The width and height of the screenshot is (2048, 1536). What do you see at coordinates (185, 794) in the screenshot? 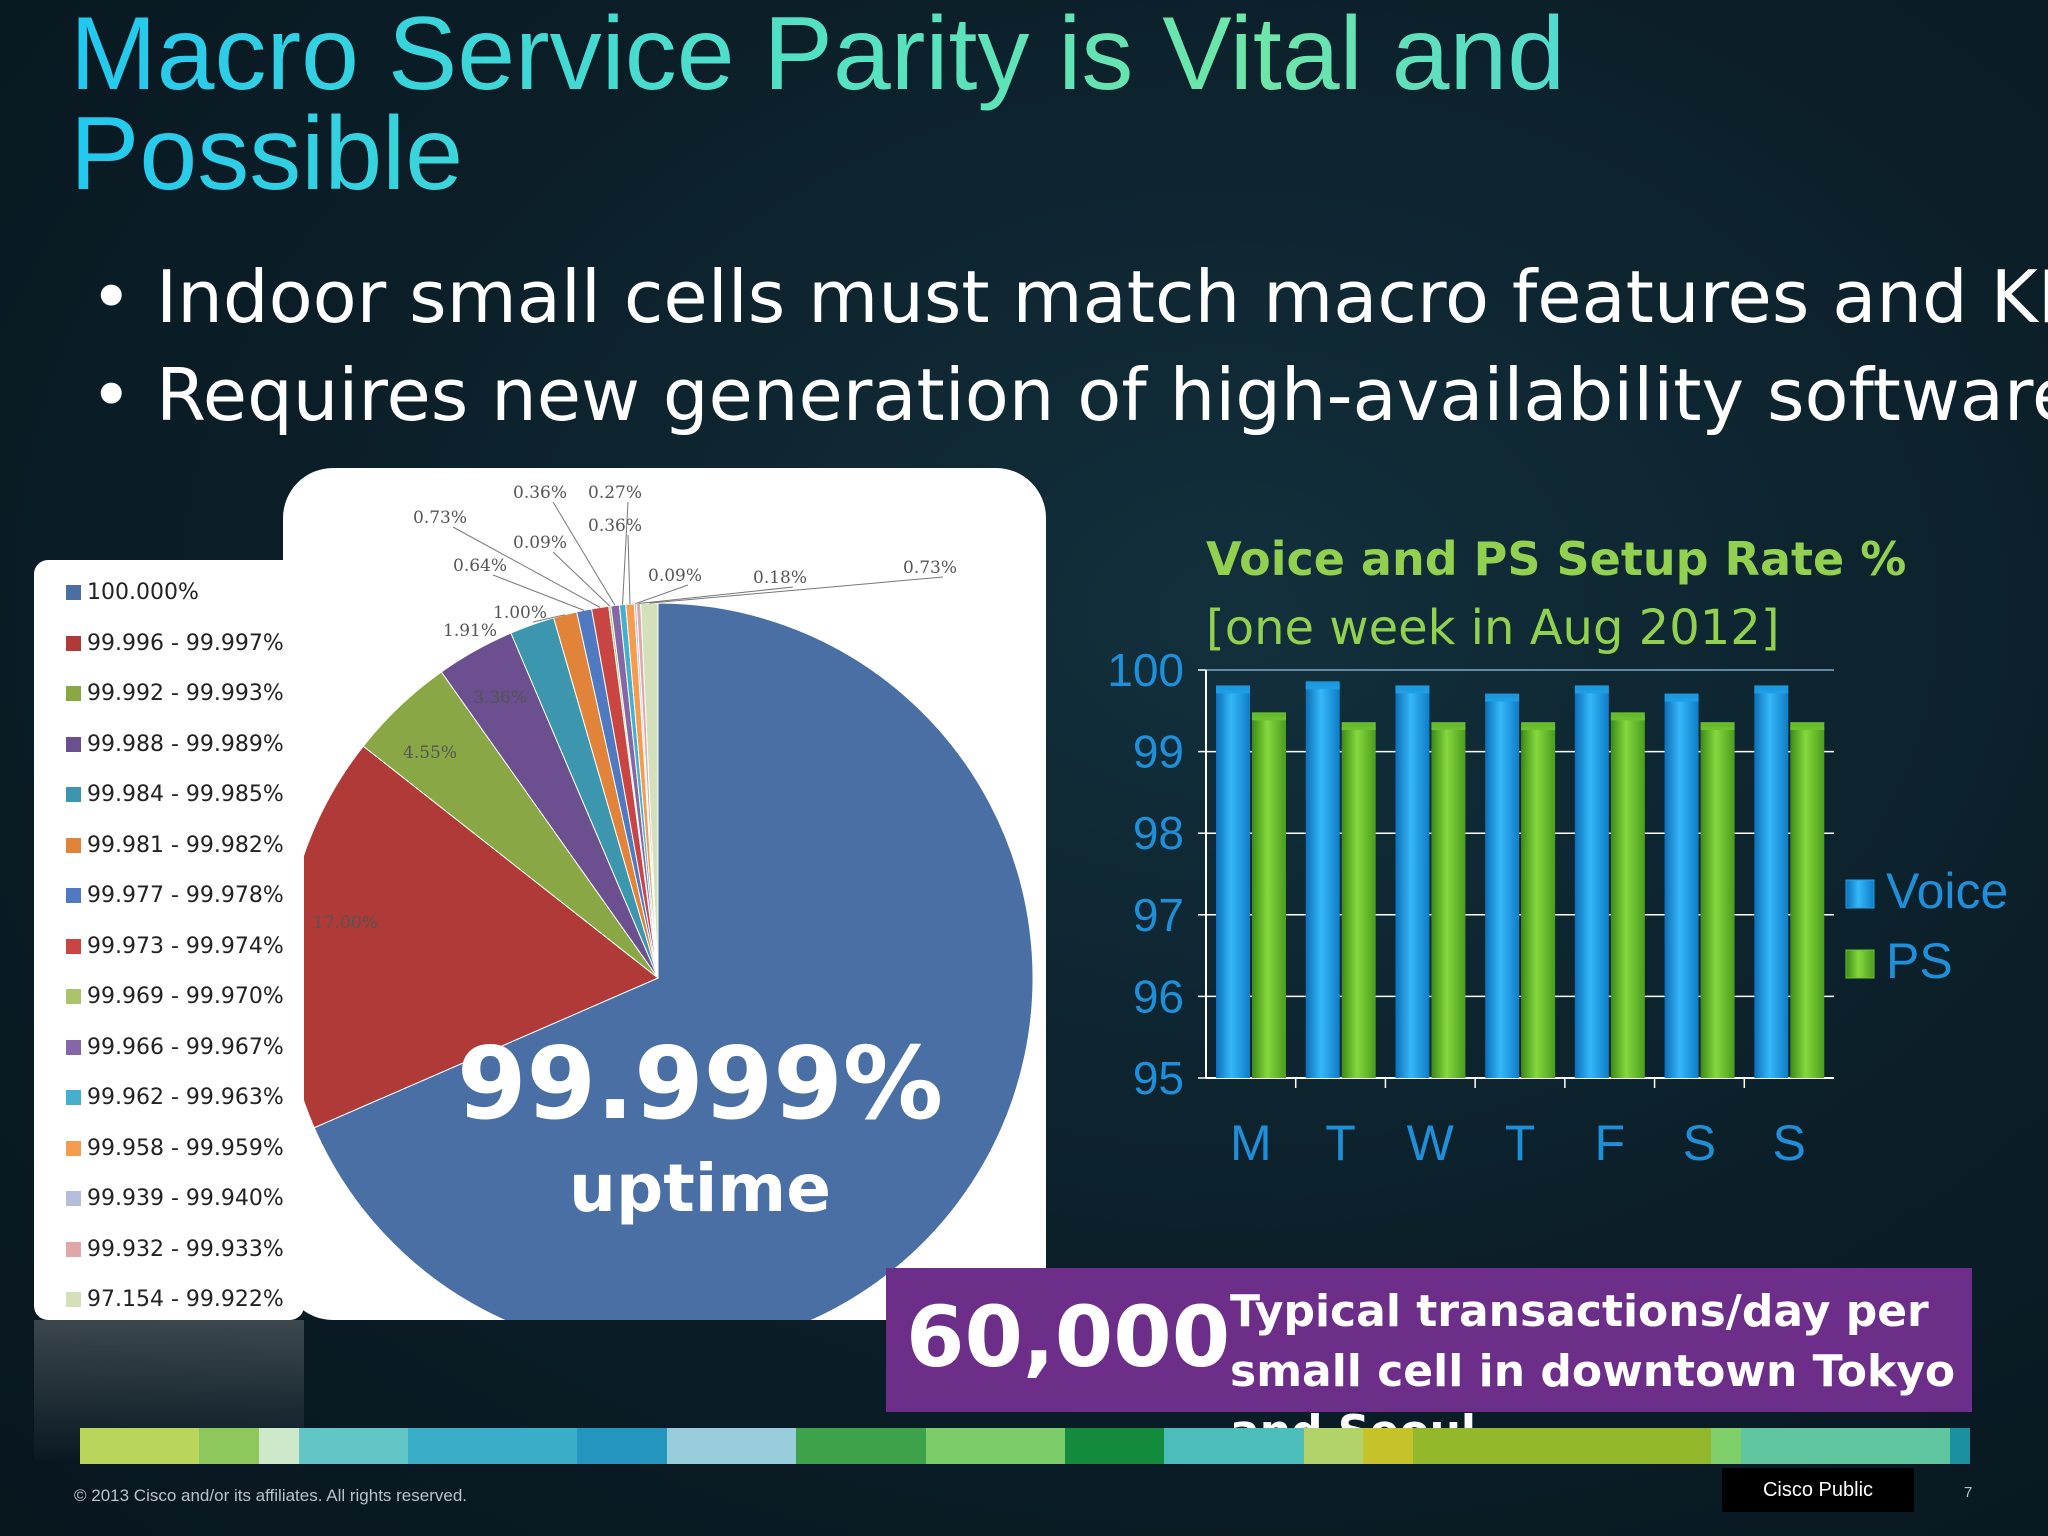
I see `legend-label: 99.984 - 99.985%` at bounding box center [185, 794].